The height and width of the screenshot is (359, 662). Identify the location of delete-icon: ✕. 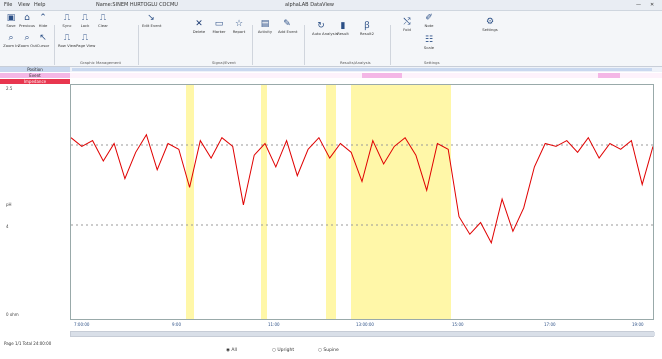
(199, 24).